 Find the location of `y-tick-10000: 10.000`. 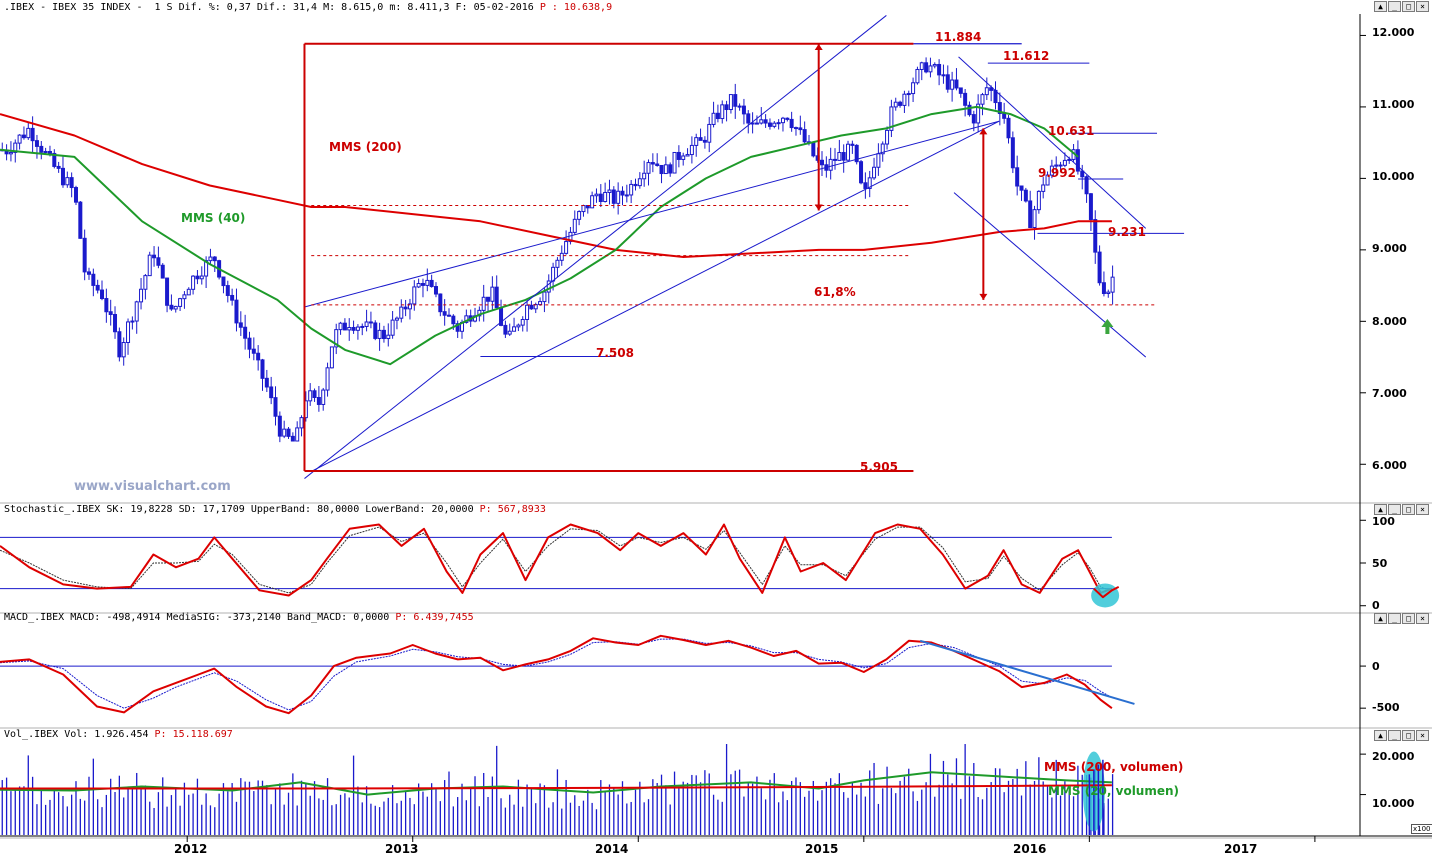

y-tick-10000: 10.000 is located at coordinates (1393, 176).